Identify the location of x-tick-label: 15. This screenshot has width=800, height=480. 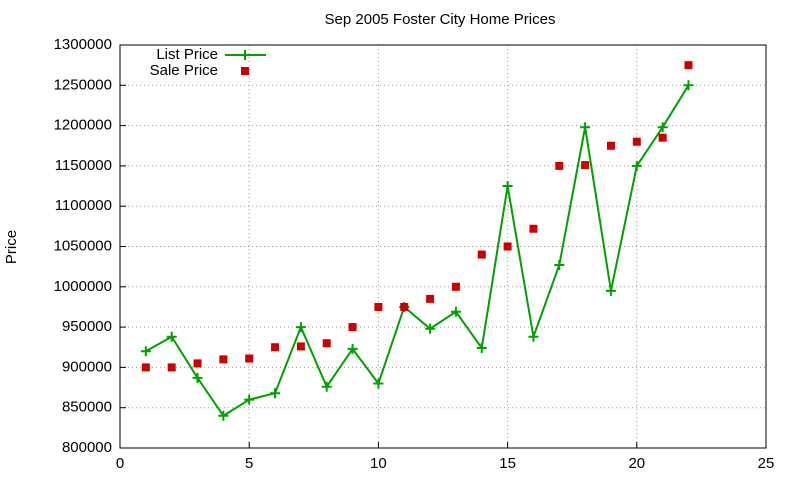
(507, 463).